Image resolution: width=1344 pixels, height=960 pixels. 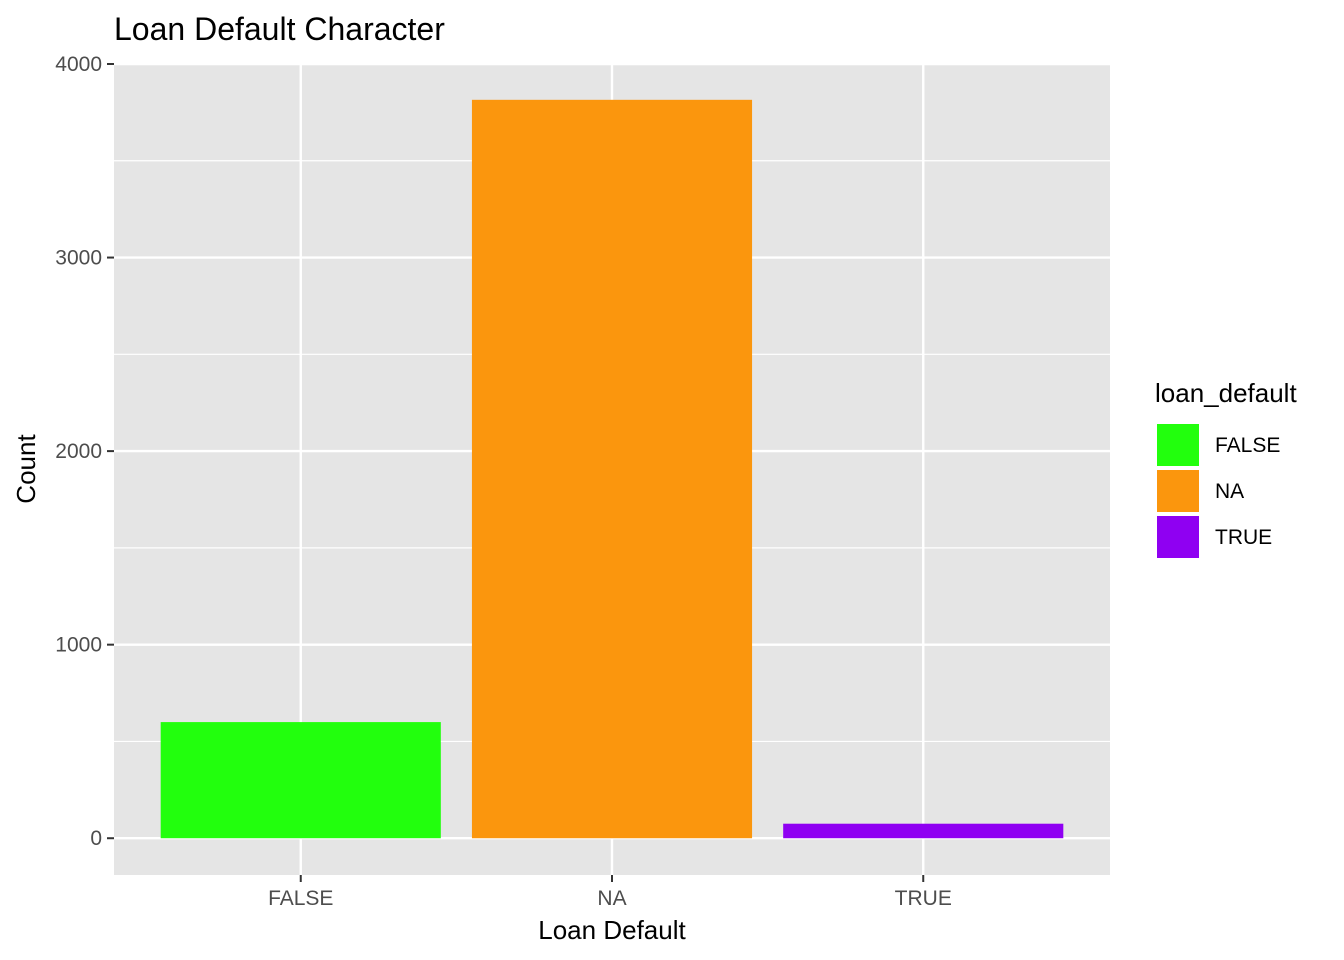 What do you see at coordinates (611, 898) in the screenshot?
I see `x-tick-label: NA` at bounding box center [611, 898].